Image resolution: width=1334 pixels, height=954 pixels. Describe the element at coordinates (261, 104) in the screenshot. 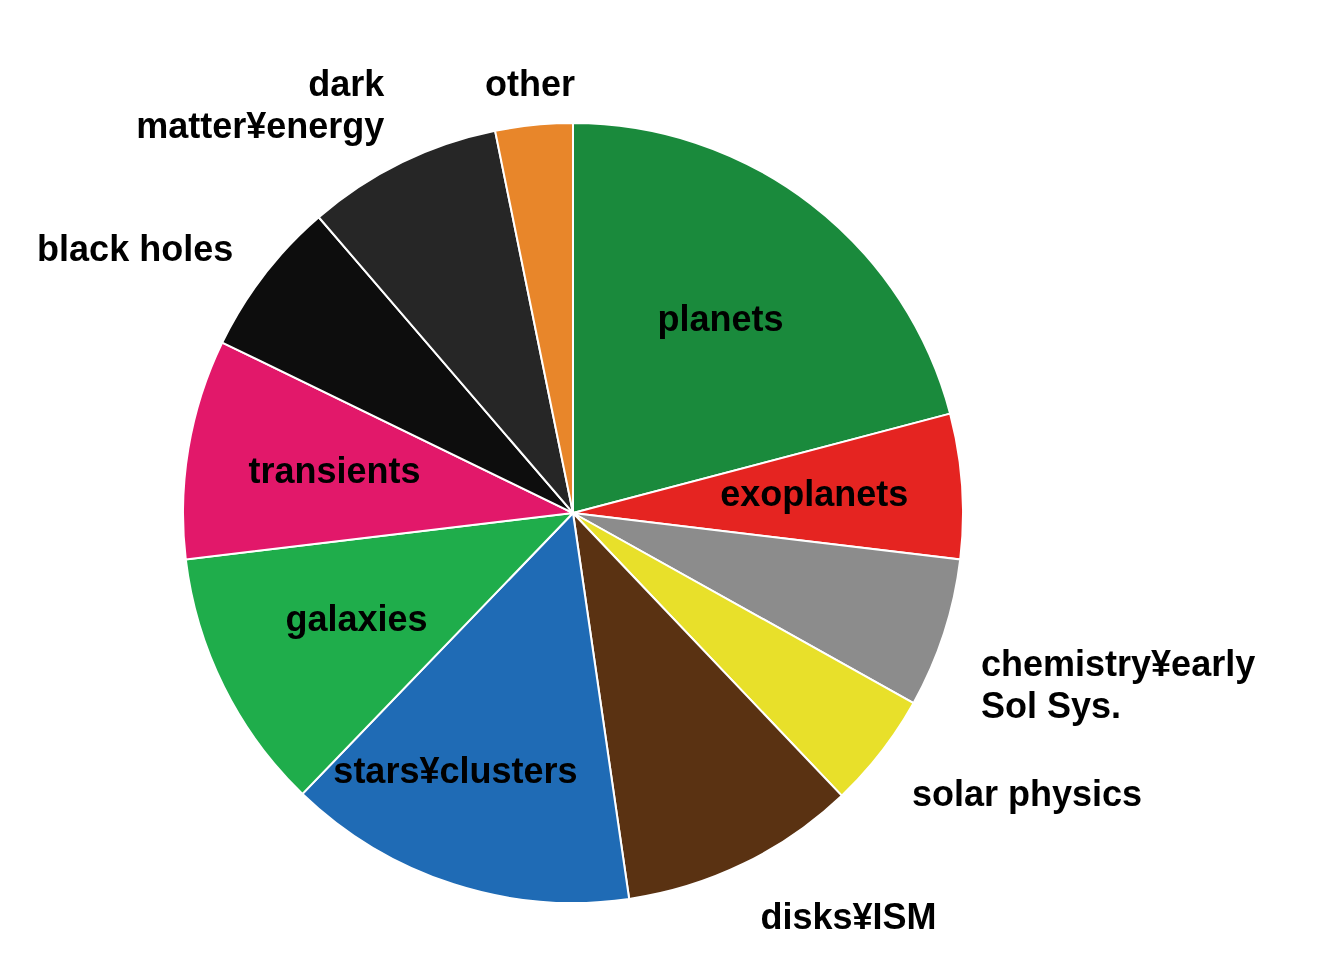

I see `slice-label: dark matter¥energy` at that location.